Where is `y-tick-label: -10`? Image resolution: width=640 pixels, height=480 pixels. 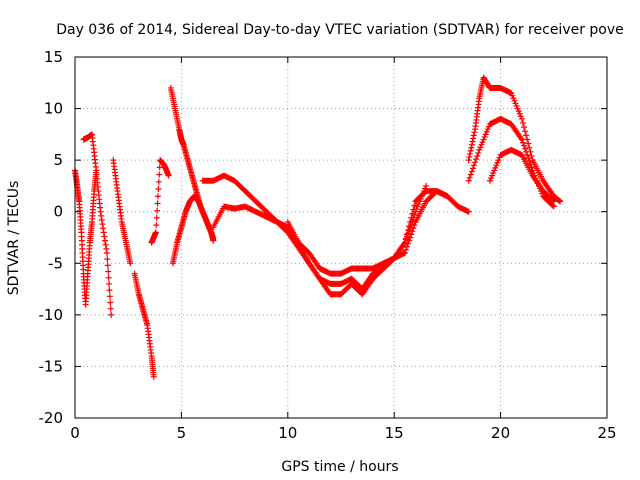 y-tick-label: -10 is located at coordinates (51, 315).